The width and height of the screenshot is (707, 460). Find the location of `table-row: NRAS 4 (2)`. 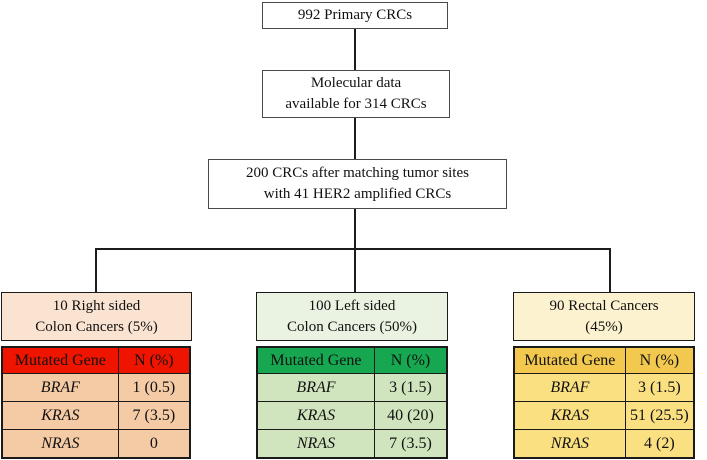

table-row: NRAS 4 (2) is located at coordinates (604, 444).